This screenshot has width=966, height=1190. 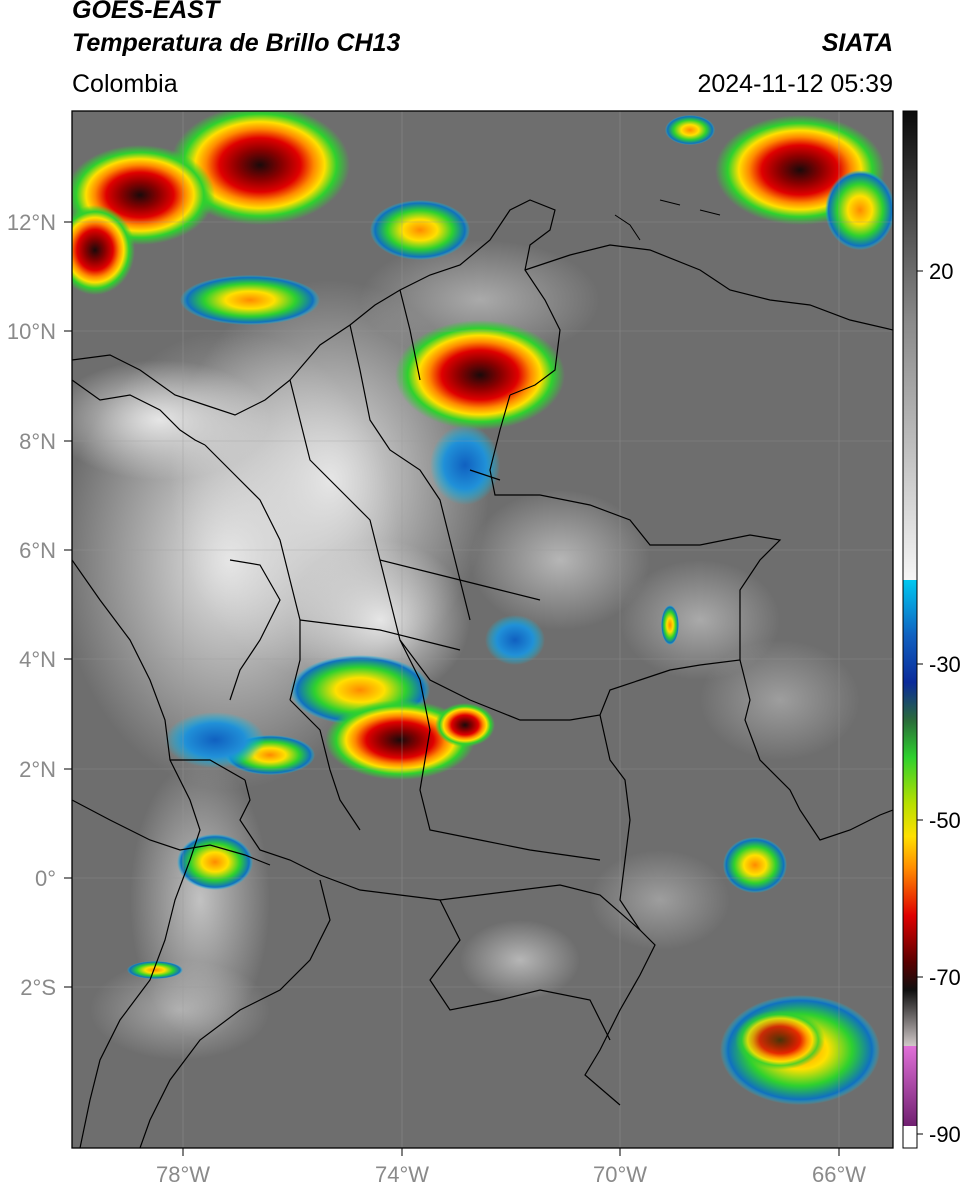 What do you see at coordinates (945, 664) in the screenshot?
I see `colorbar-tick: -30` at bounding box center [945, 664].